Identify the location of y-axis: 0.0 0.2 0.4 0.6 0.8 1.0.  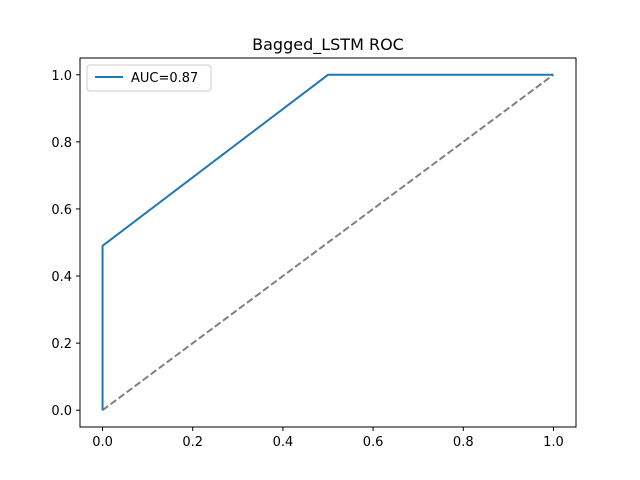
(65, 244).